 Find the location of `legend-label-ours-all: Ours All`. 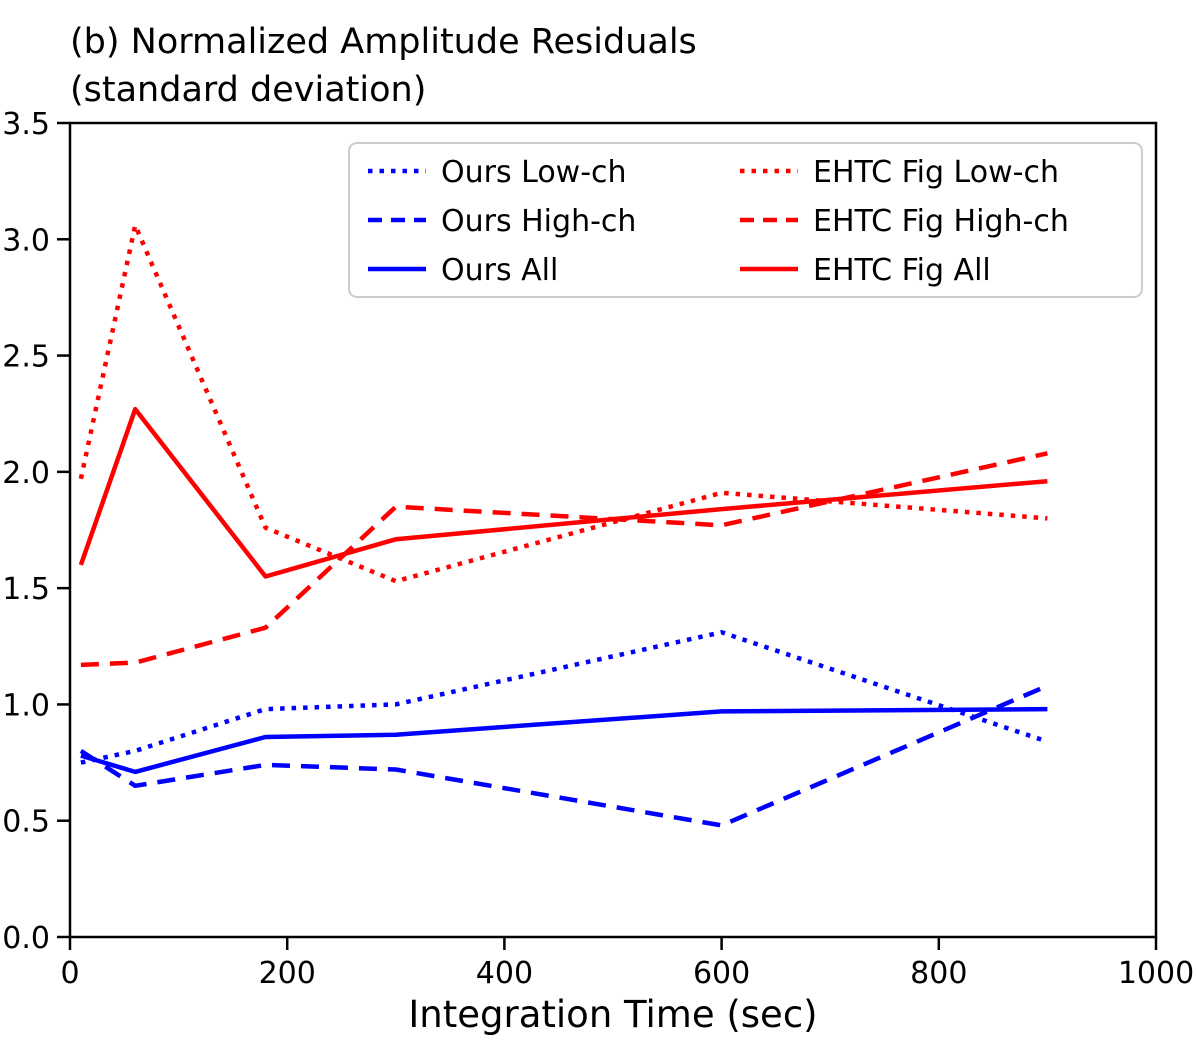

legend-label-ours-all: Ours All is located at coordinates (499, 270).